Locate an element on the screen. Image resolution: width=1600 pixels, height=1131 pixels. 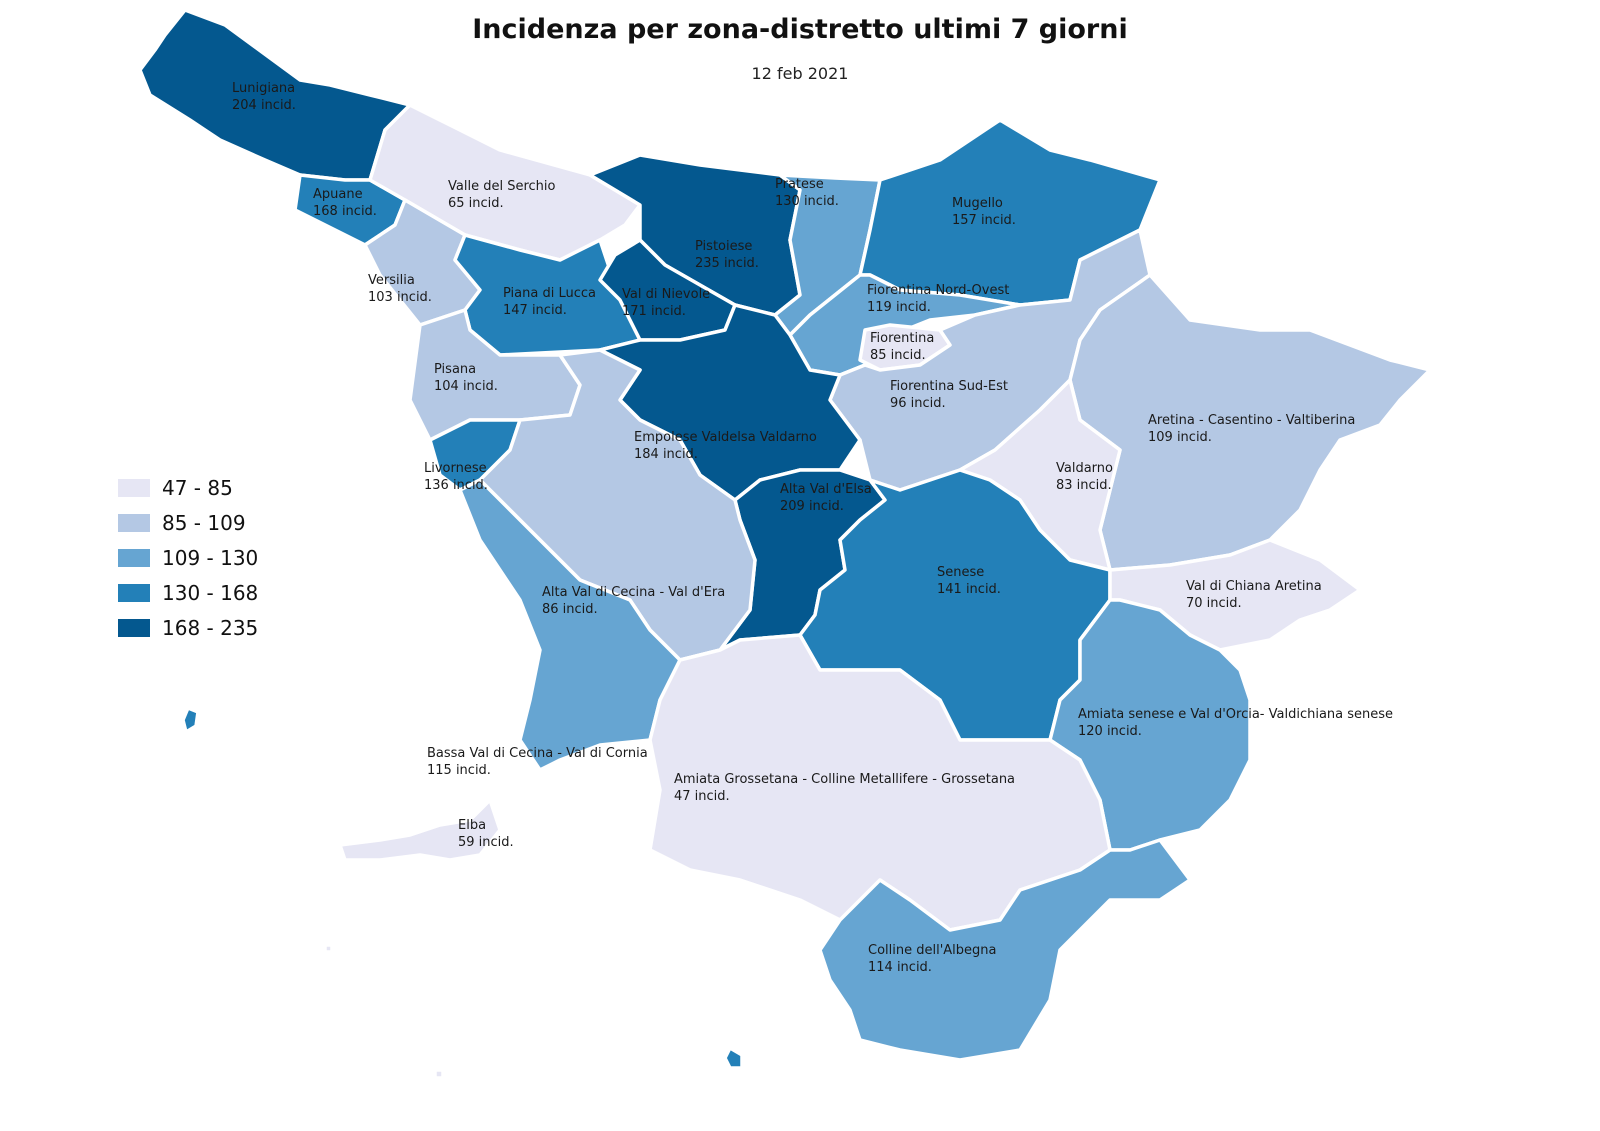
zone-label: Val di Chiana Aretina 70 incid. is located at coordinates (1254, 595).